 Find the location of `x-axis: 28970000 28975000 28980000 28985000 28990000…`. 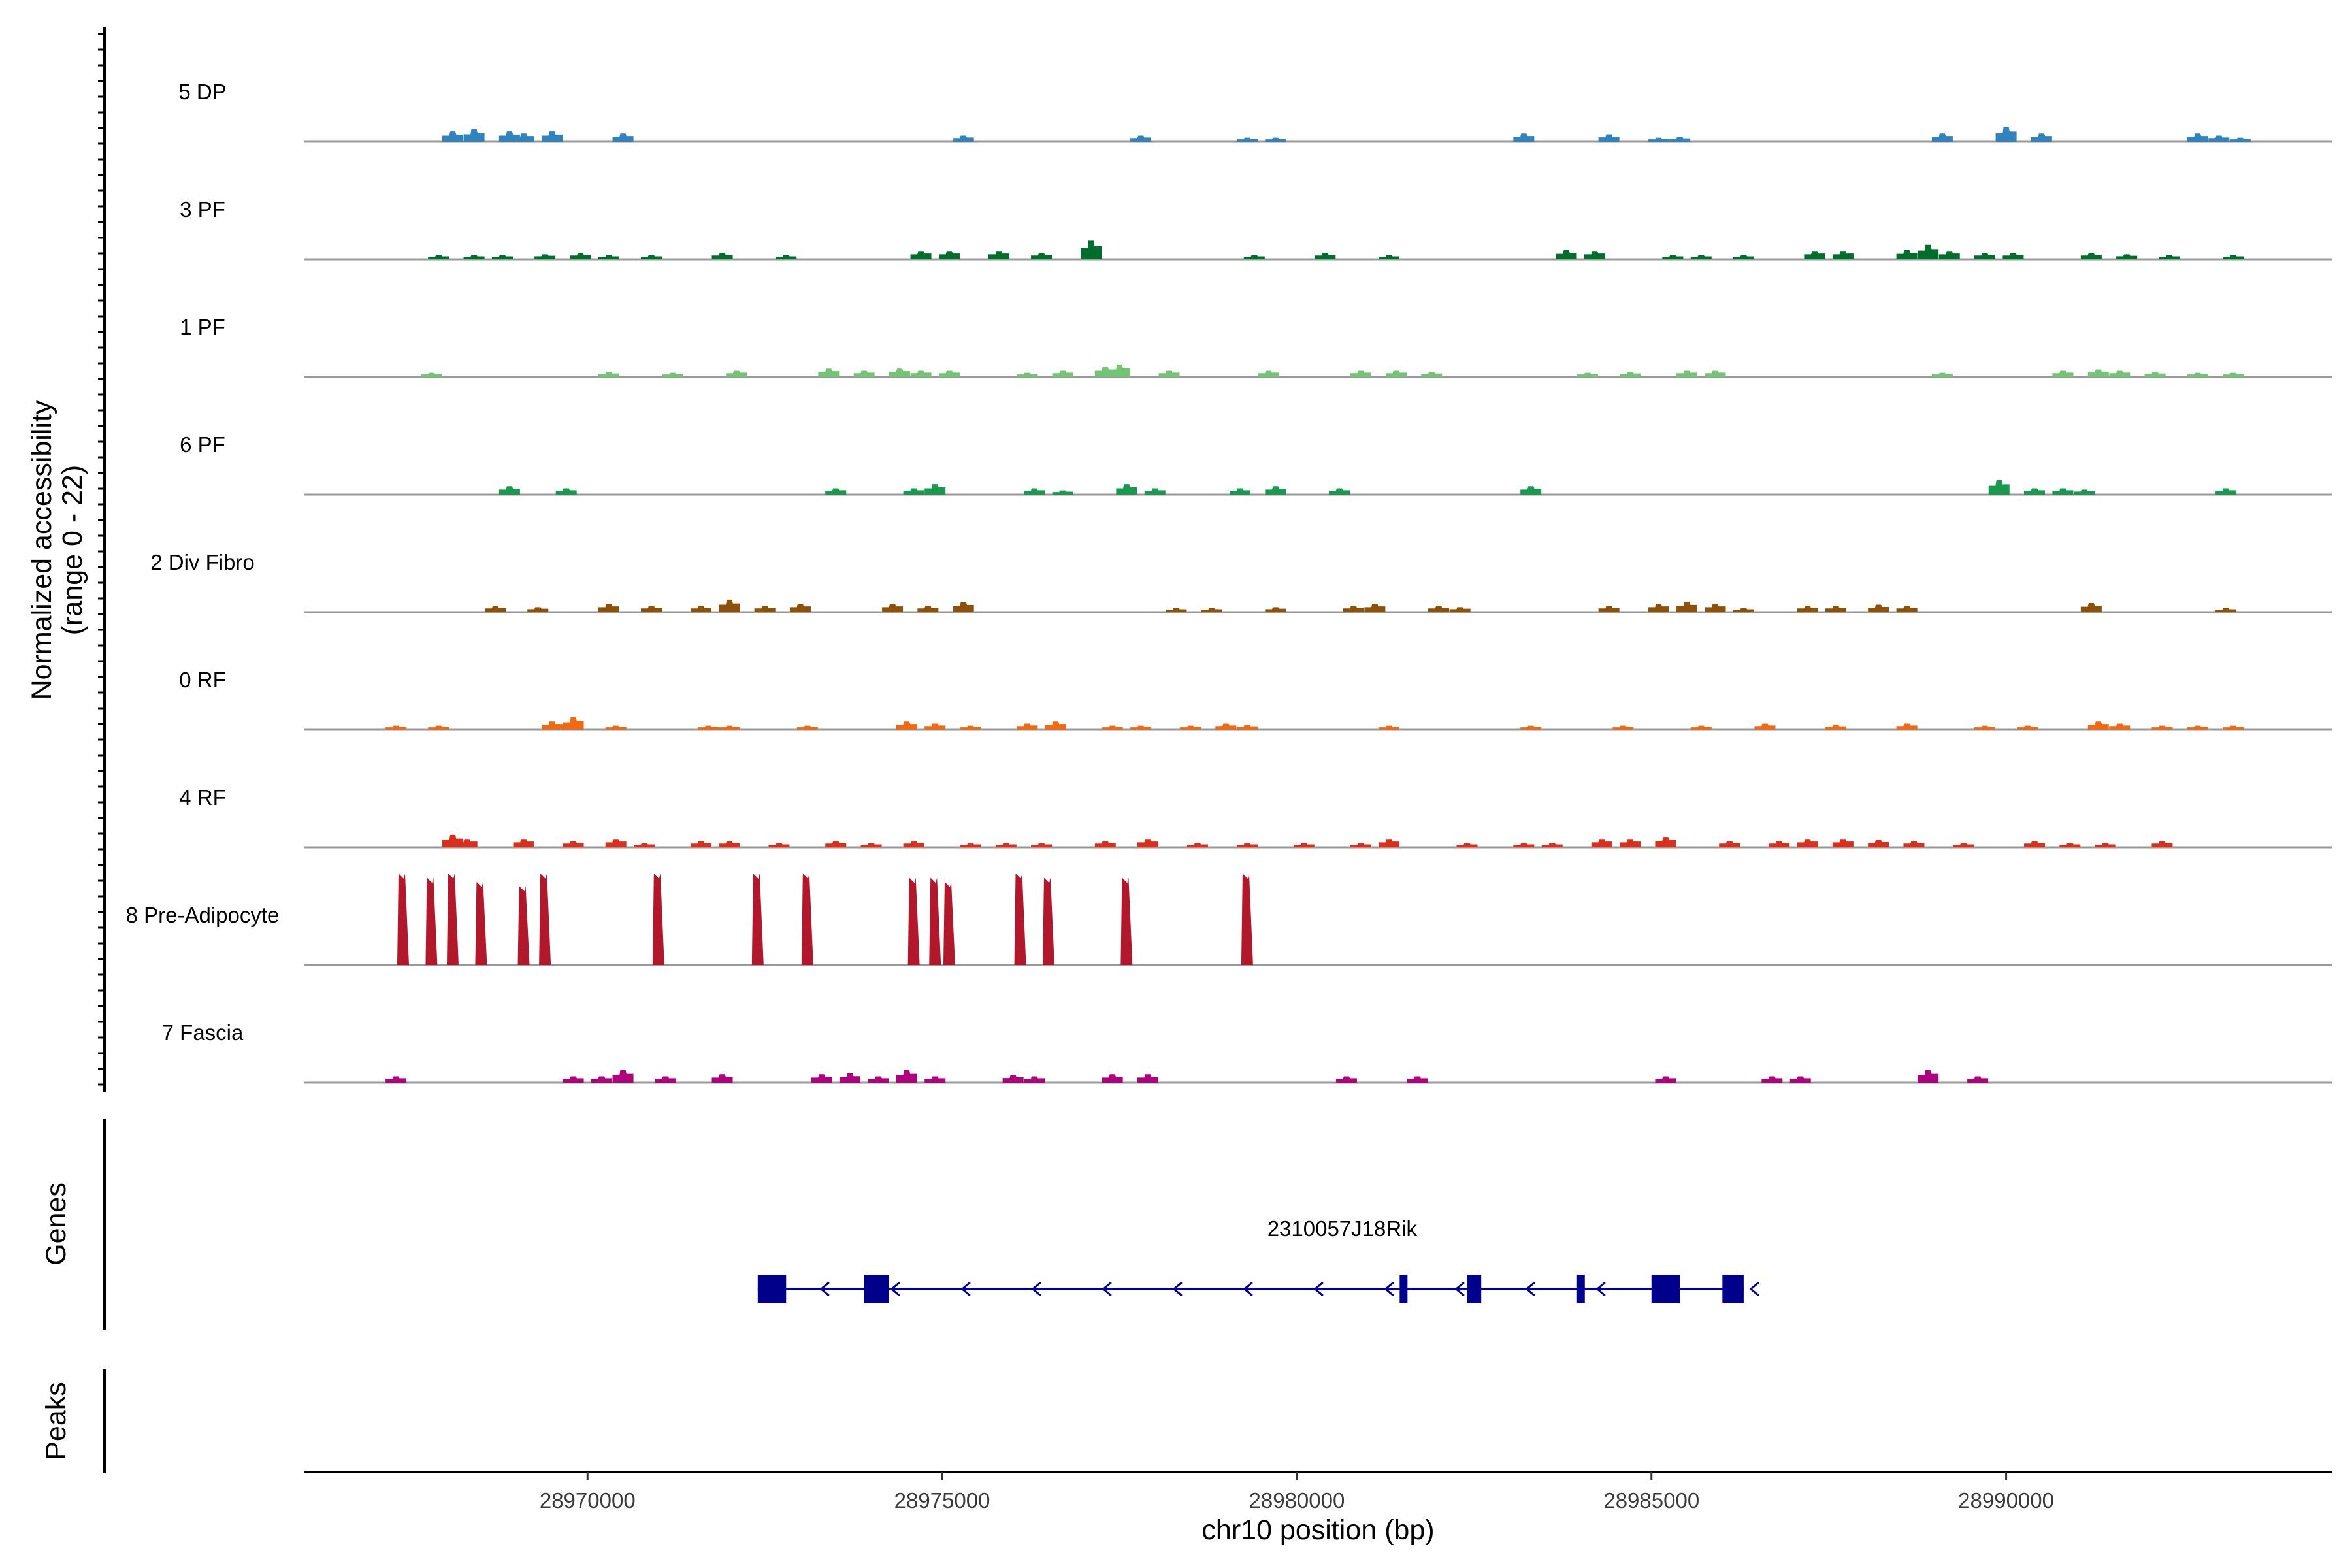

x-axis: 28970000 28975000 28980000 28985000 28990000… is located at coordinates (1318, 1508).